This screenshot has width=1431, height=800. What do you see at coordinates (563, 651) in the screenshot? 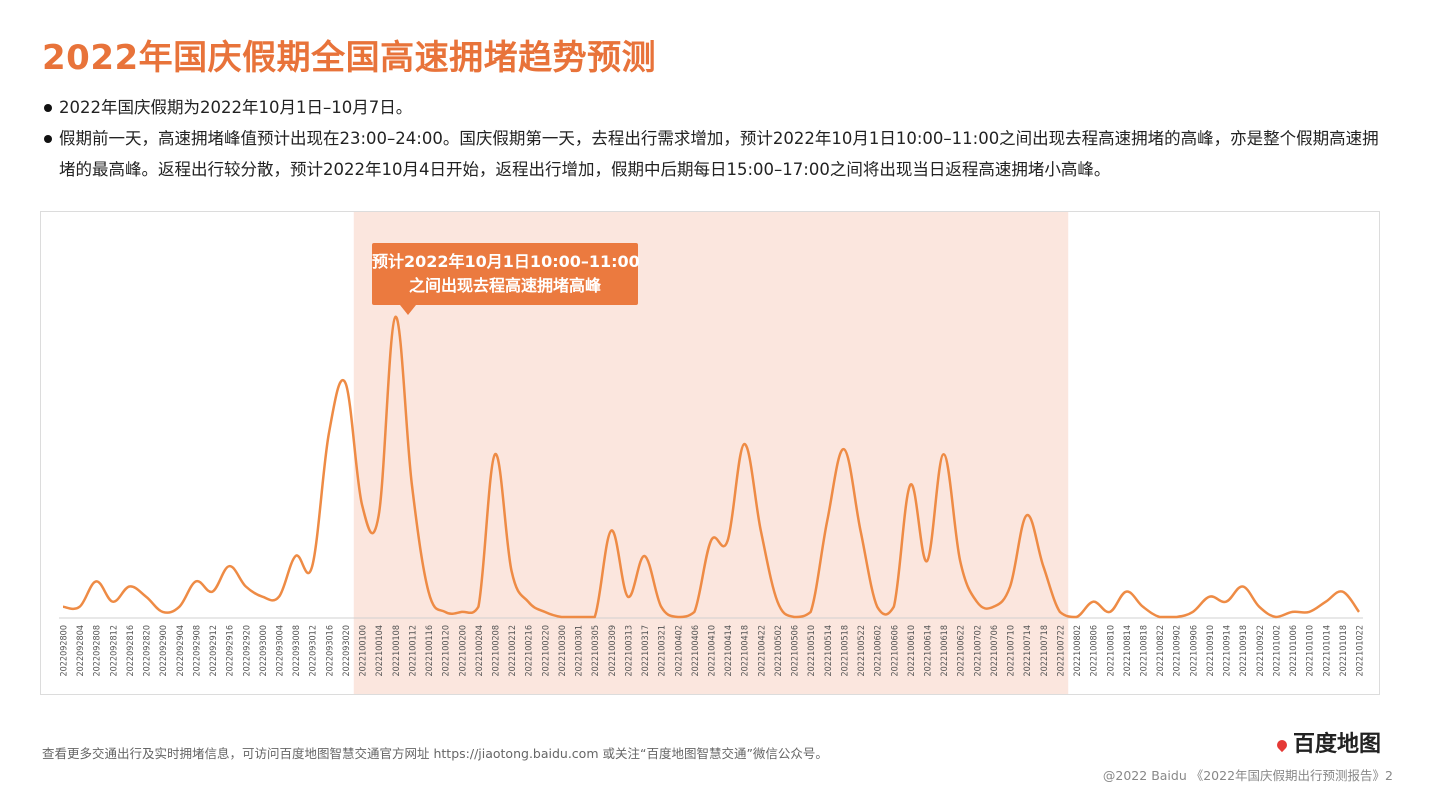
I see `x-tick-label: 2022100300` at bounding box center [563, 651].